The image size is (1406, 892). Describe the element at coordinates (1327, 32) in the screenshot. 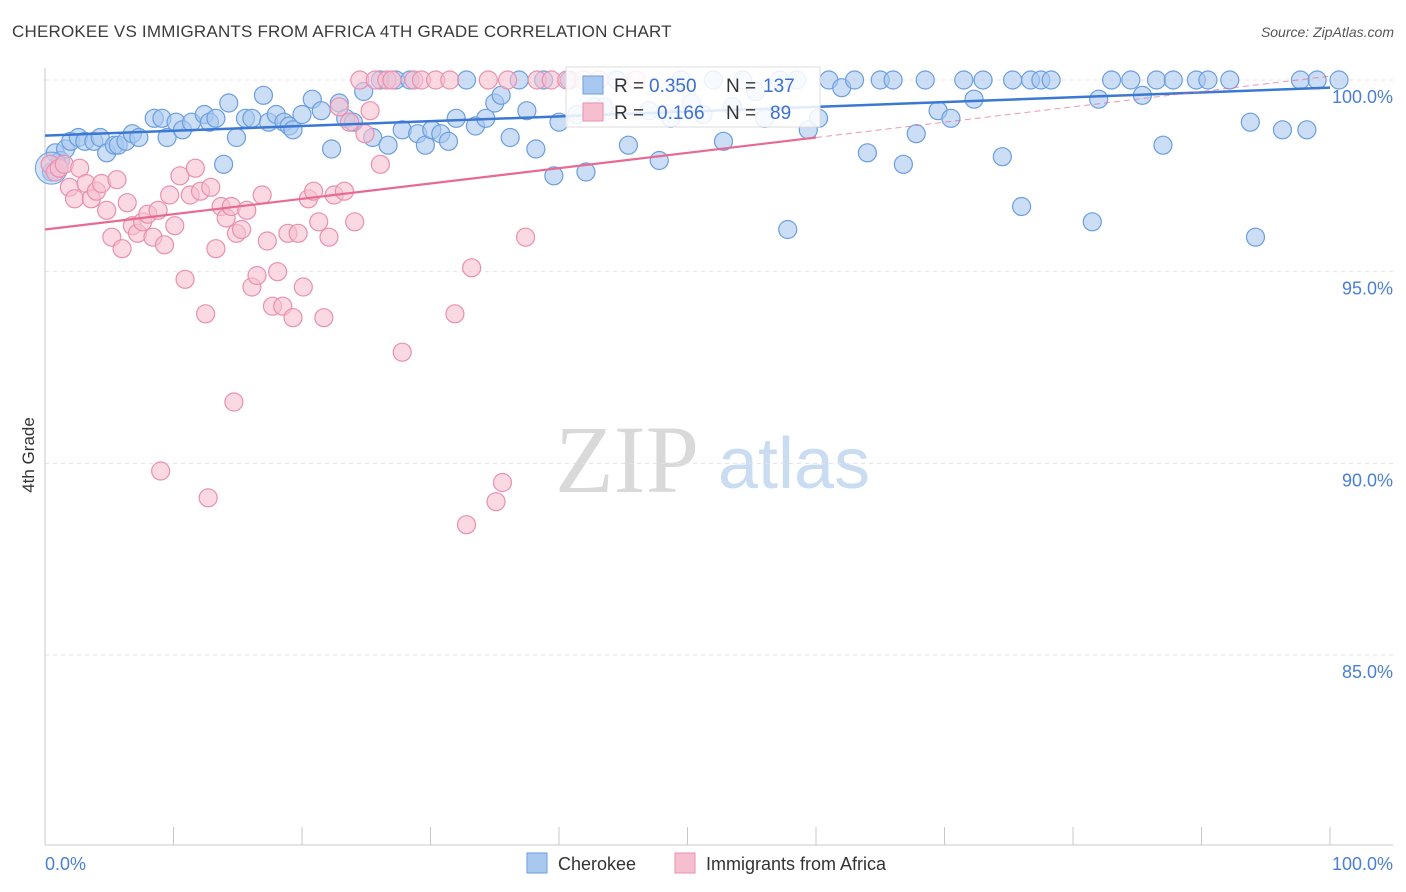

I see `chart-source: Source: ZipAtlas.com` at that location.